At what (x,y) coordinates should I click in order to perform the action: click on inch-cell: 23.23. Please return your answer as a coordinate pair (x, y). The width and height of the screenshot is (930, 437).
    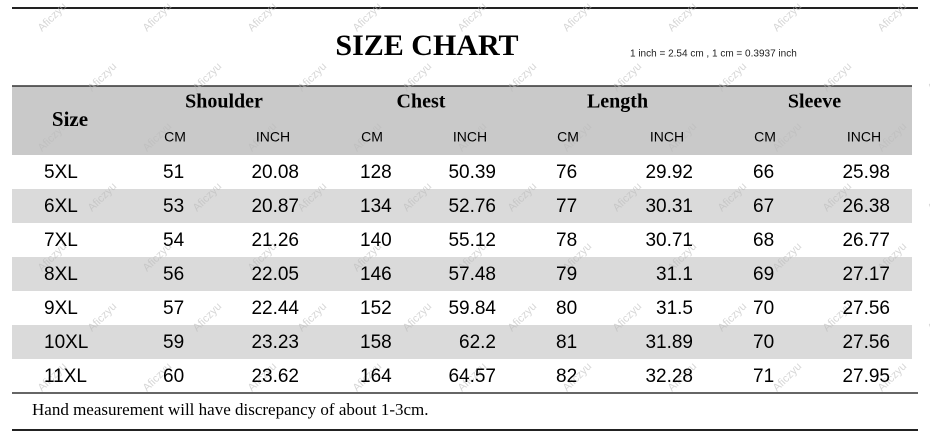
    Looking at the image, I should click on (275, 342).